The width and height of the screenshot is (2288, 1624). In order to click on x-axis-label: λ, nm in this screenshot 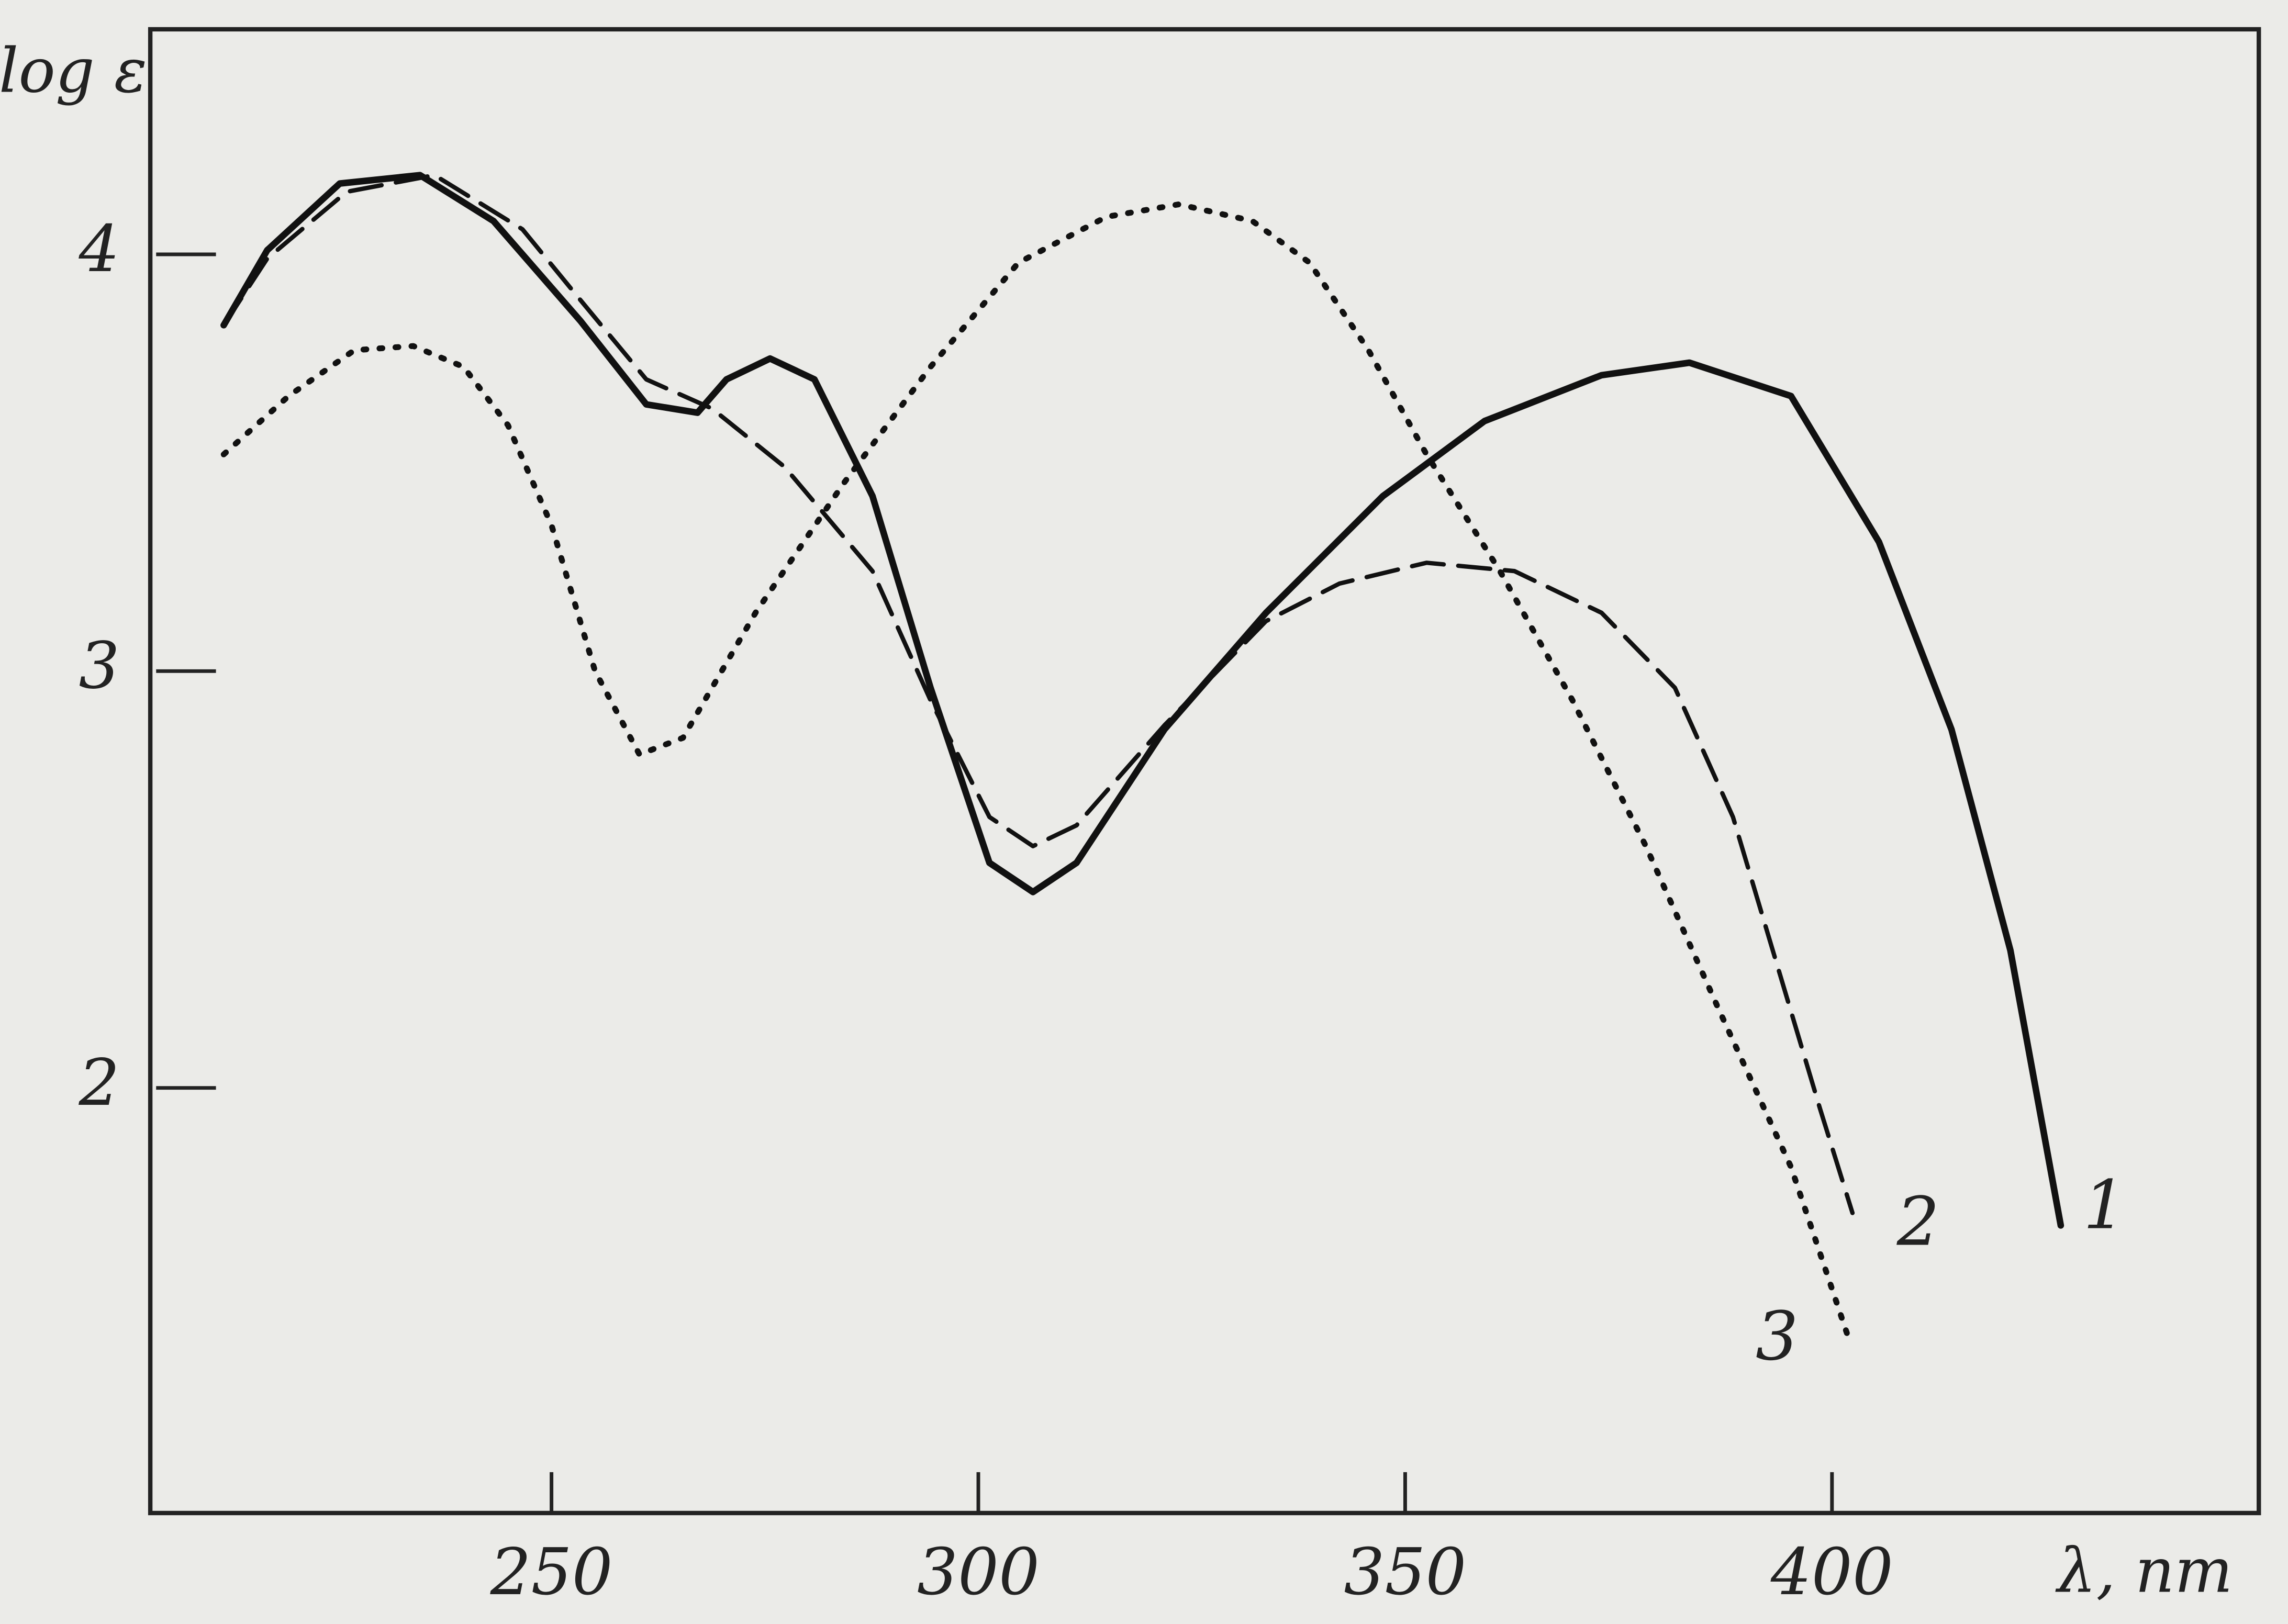, I will do `click(2144, 1570)`.